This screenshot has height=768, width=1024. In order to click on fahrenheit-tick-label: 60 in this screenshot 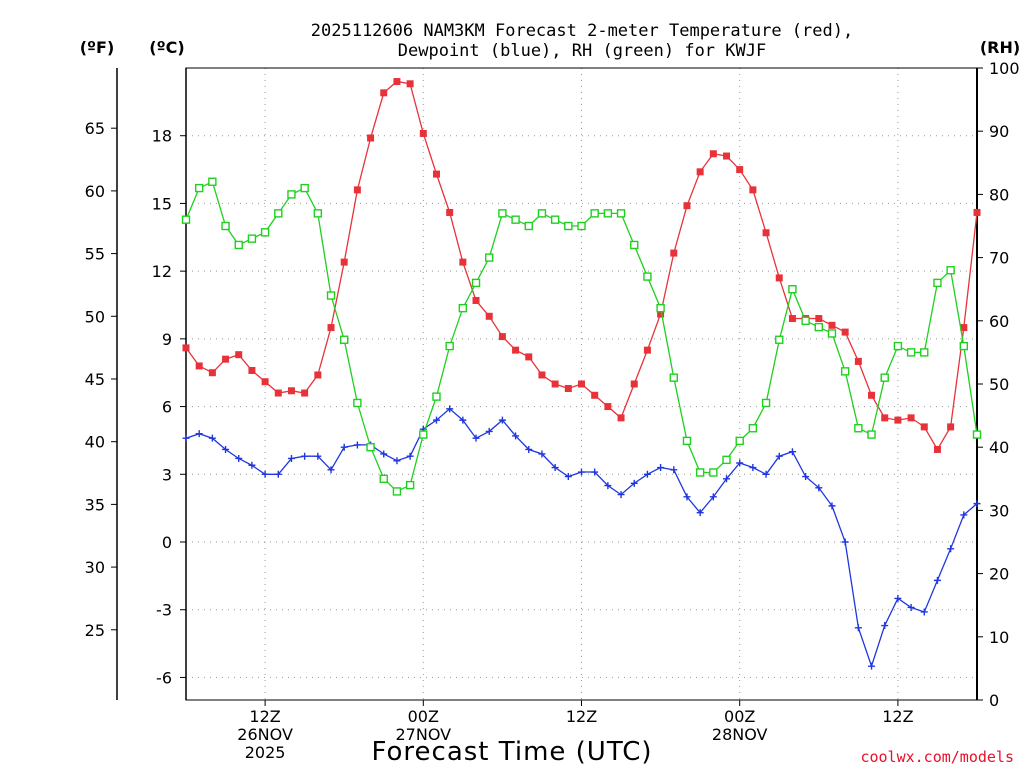, I will do `click(95, 191)`.